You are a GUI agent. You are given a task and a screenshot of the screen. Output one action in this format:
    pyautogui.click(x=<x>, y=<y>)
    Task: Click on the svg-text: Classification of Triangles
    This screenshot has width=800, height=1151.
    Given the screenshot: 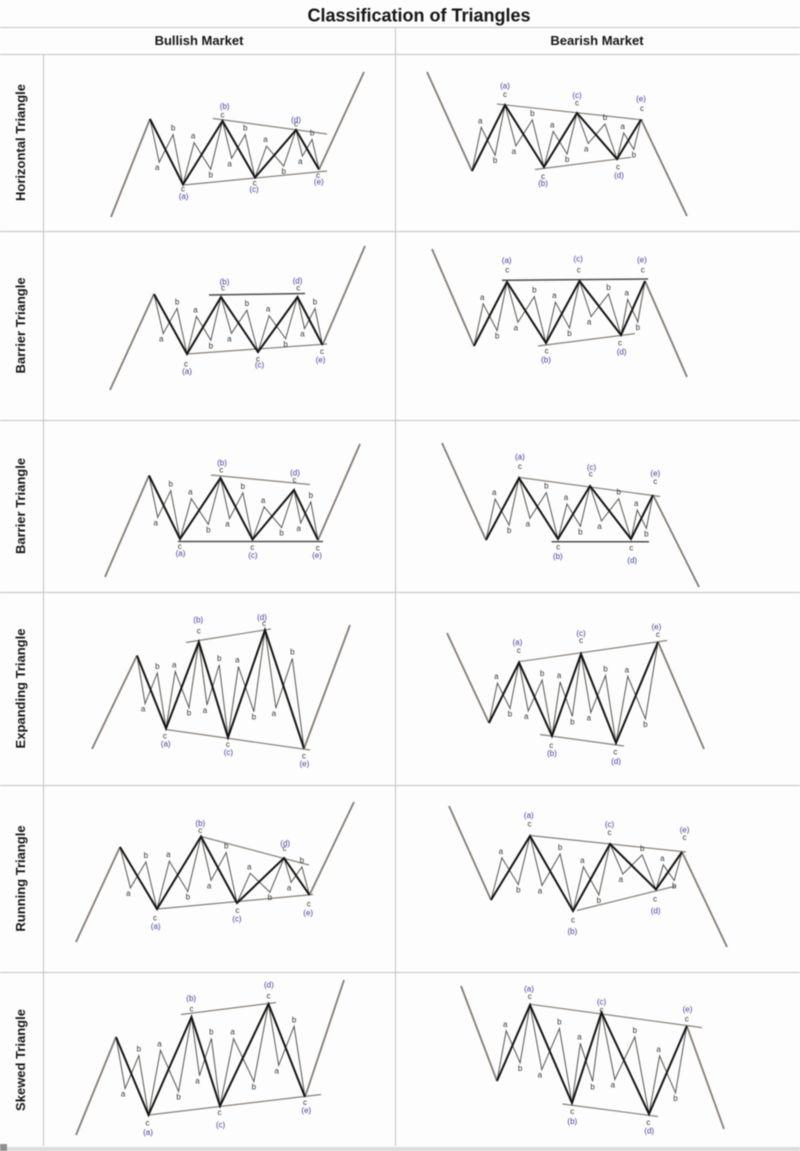 What is the action you would take?
    pyautogui.click(x=418, y=16)
    